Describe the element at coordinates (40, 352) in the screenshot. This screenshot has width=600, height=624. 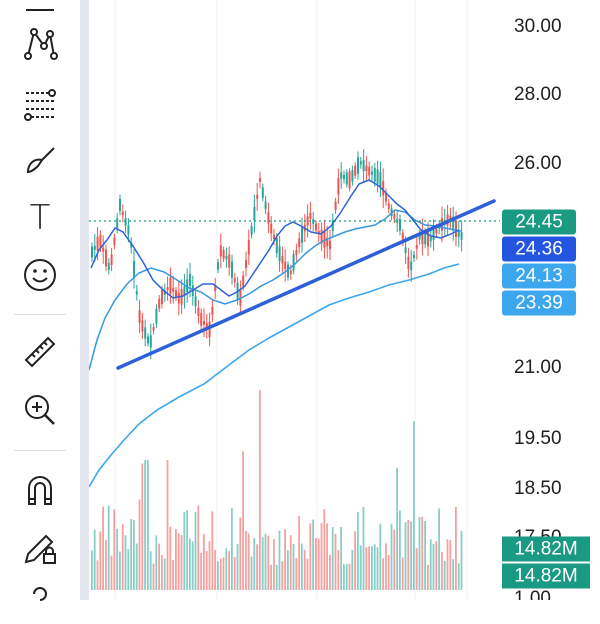
I see `ruler-tool-button` at that location.